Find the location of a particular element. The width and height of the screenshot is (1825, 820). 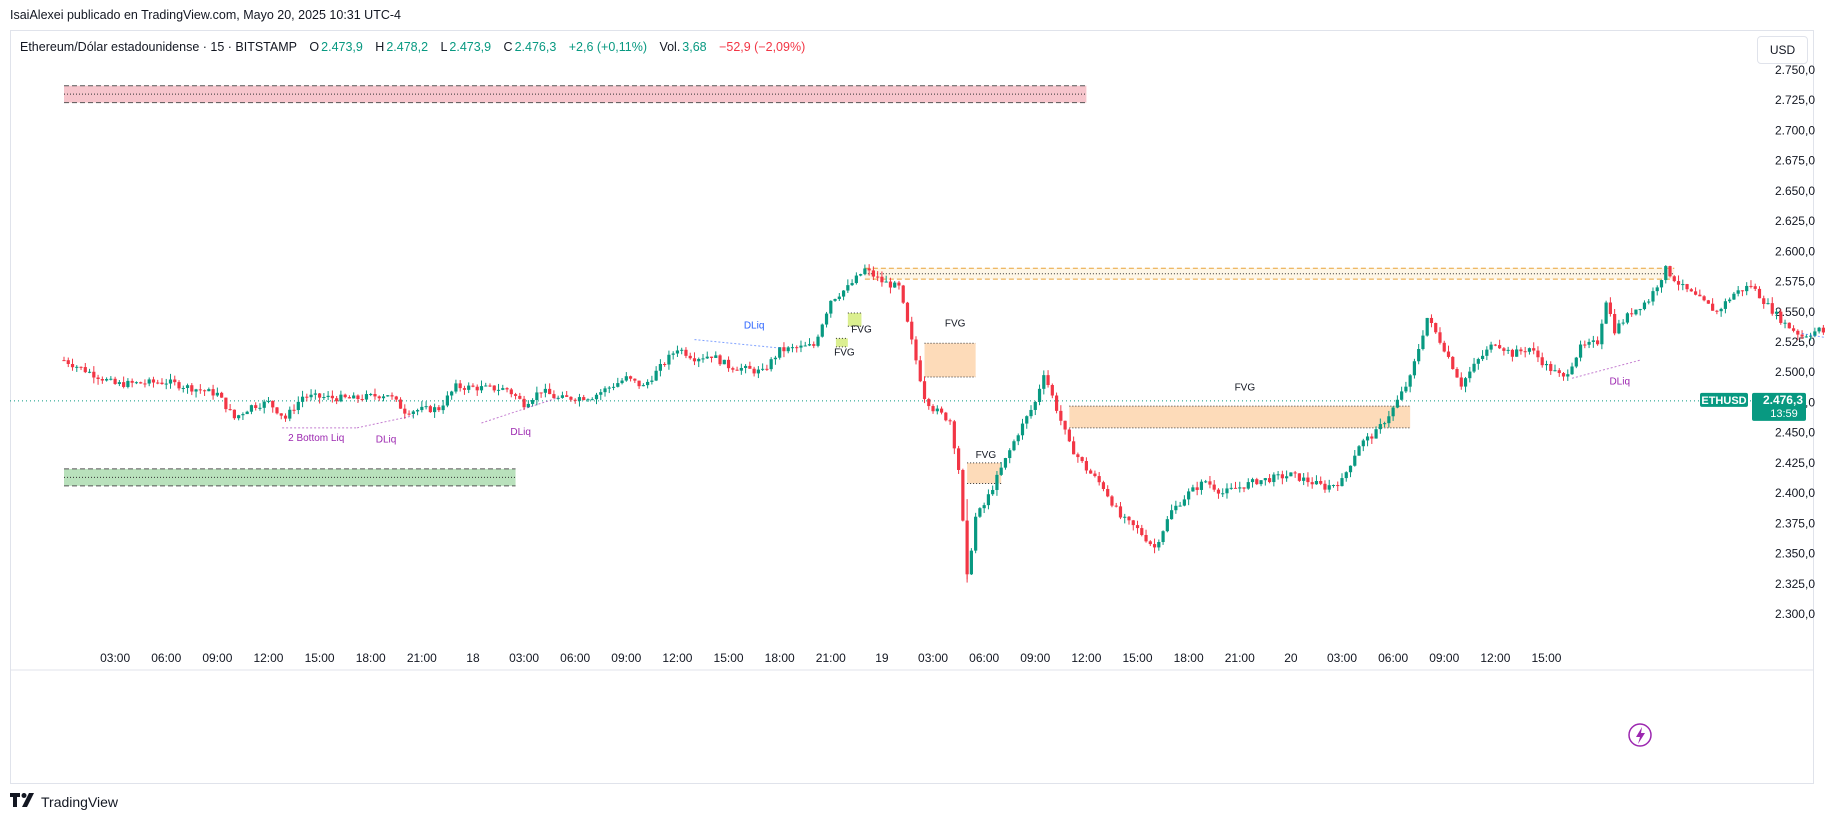

y-tick-label: 2.575,0 is located at coordinates (1795, 282).